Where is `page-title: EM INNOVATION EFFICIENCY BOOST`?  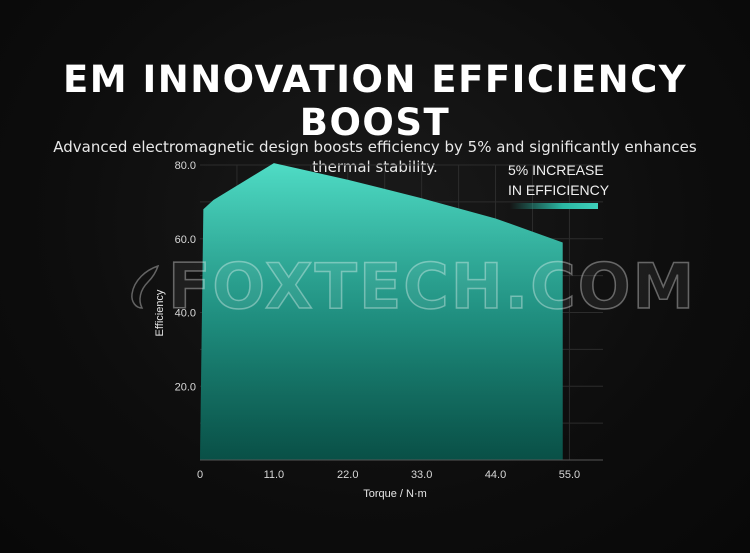
page-title: EM INNOVATION EFFICIENCY BOOST is located at coordinates (375, 101).